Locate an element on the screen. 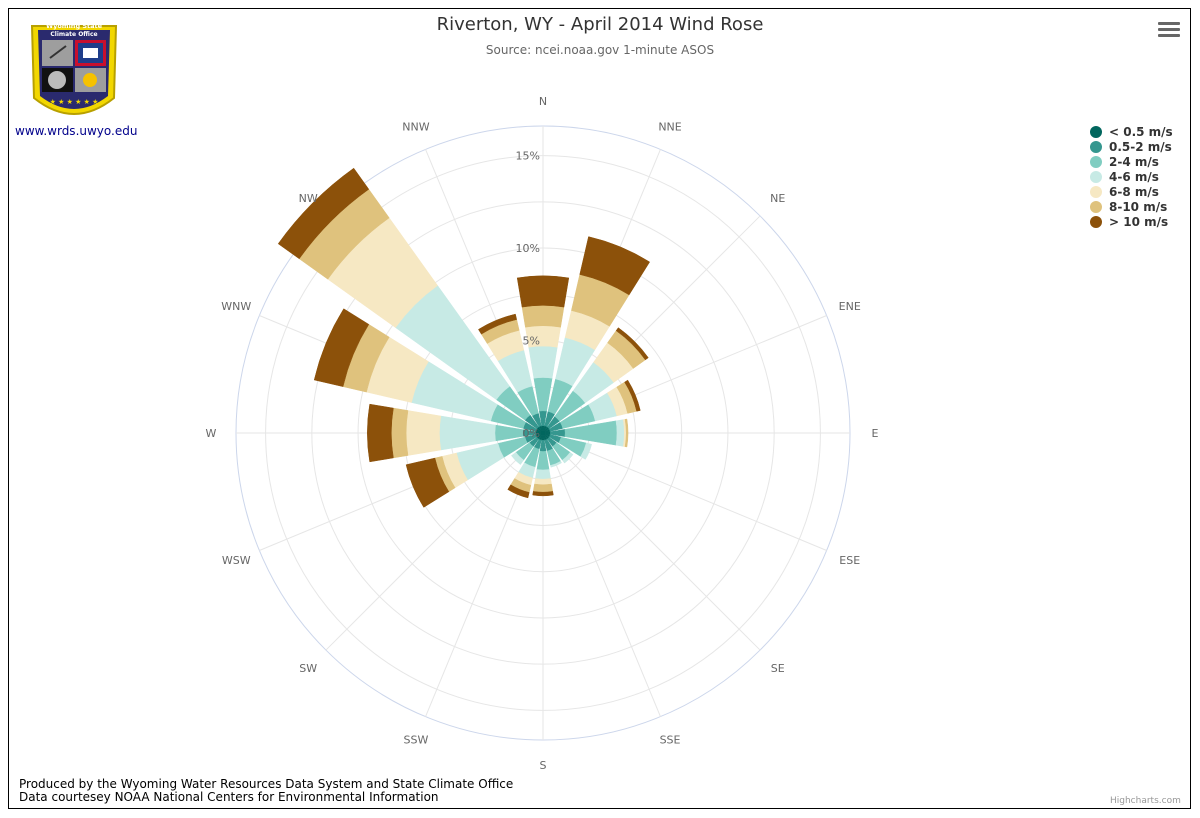 The height and width of the screenshot is (818, 1200). bar-ese-s3 is located at coordinates (586, 451).